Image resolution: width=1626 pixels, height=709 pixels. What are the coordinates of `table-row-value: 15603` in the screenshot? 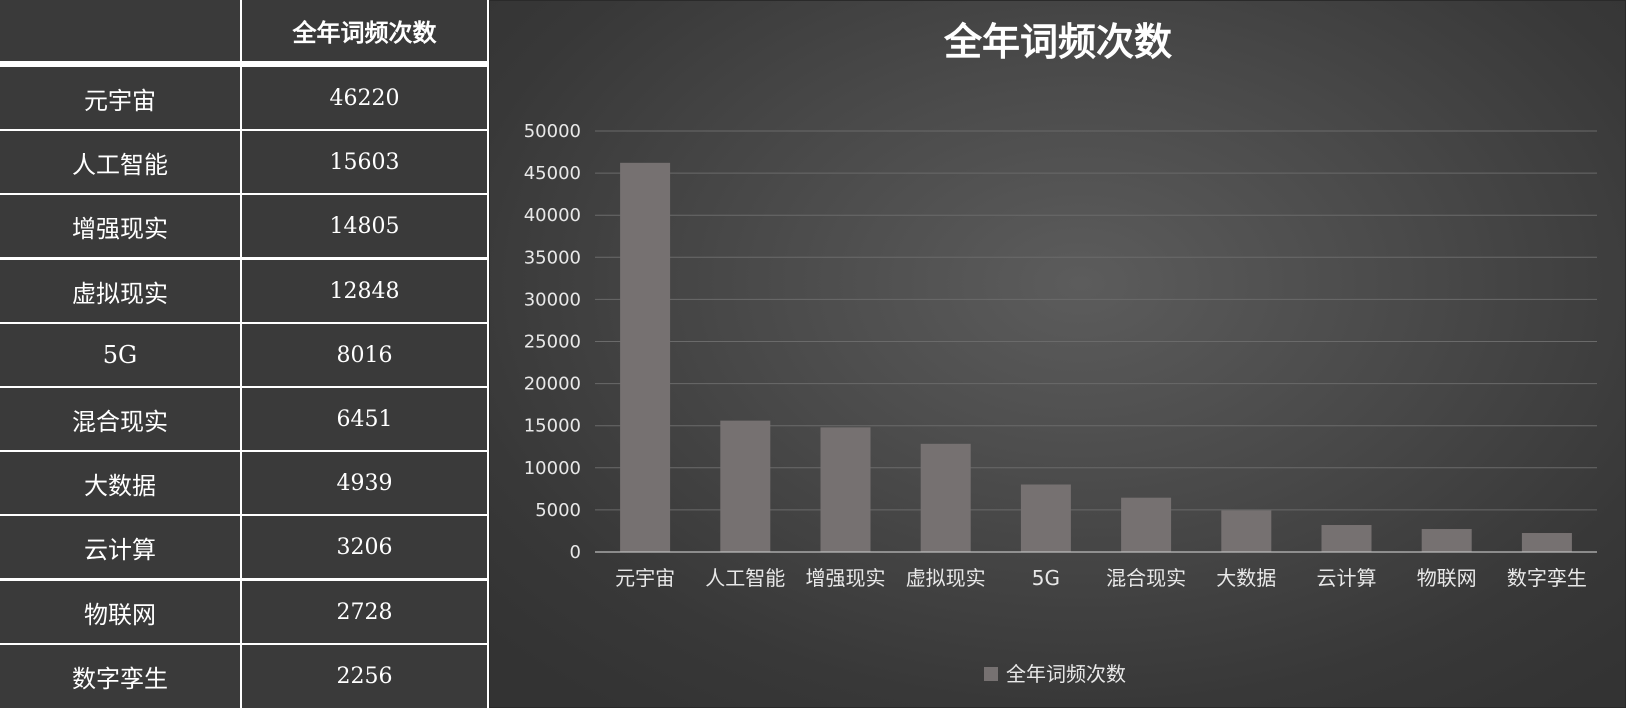 It's located at (364, 162).